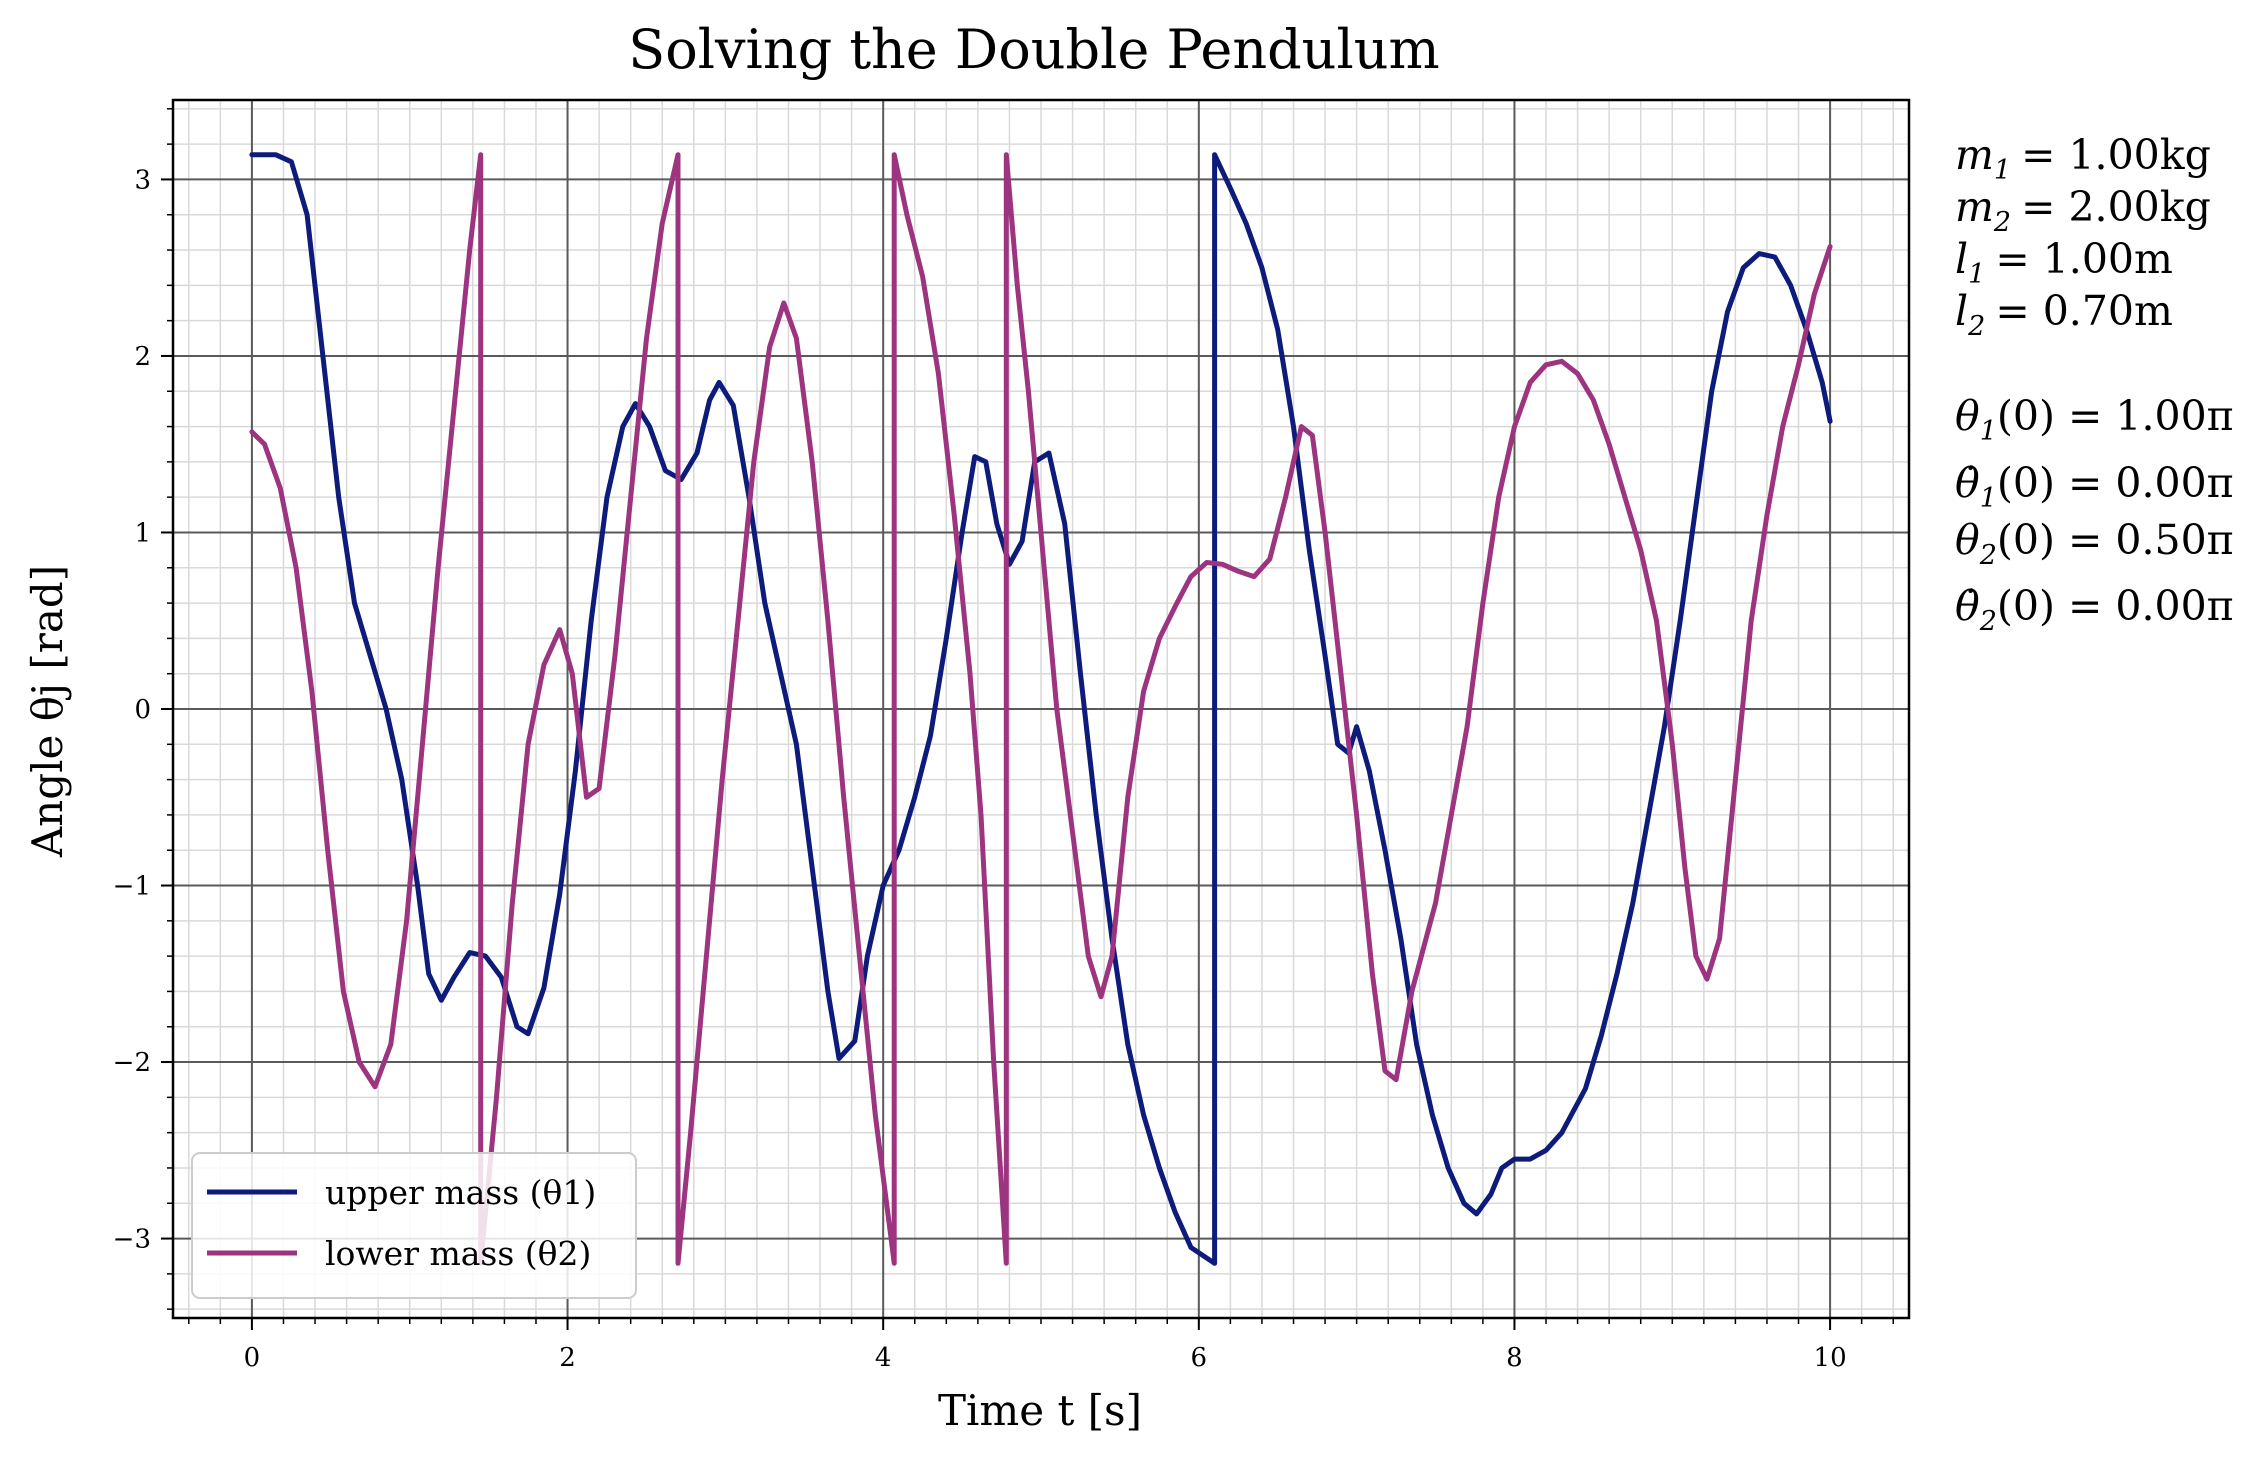 The image size is (2265, 1466). What do you see at coordinates (1514, 1358) in the screenshot?
I see `x-tick-label: 8` at bounding box center [1514, 1358].